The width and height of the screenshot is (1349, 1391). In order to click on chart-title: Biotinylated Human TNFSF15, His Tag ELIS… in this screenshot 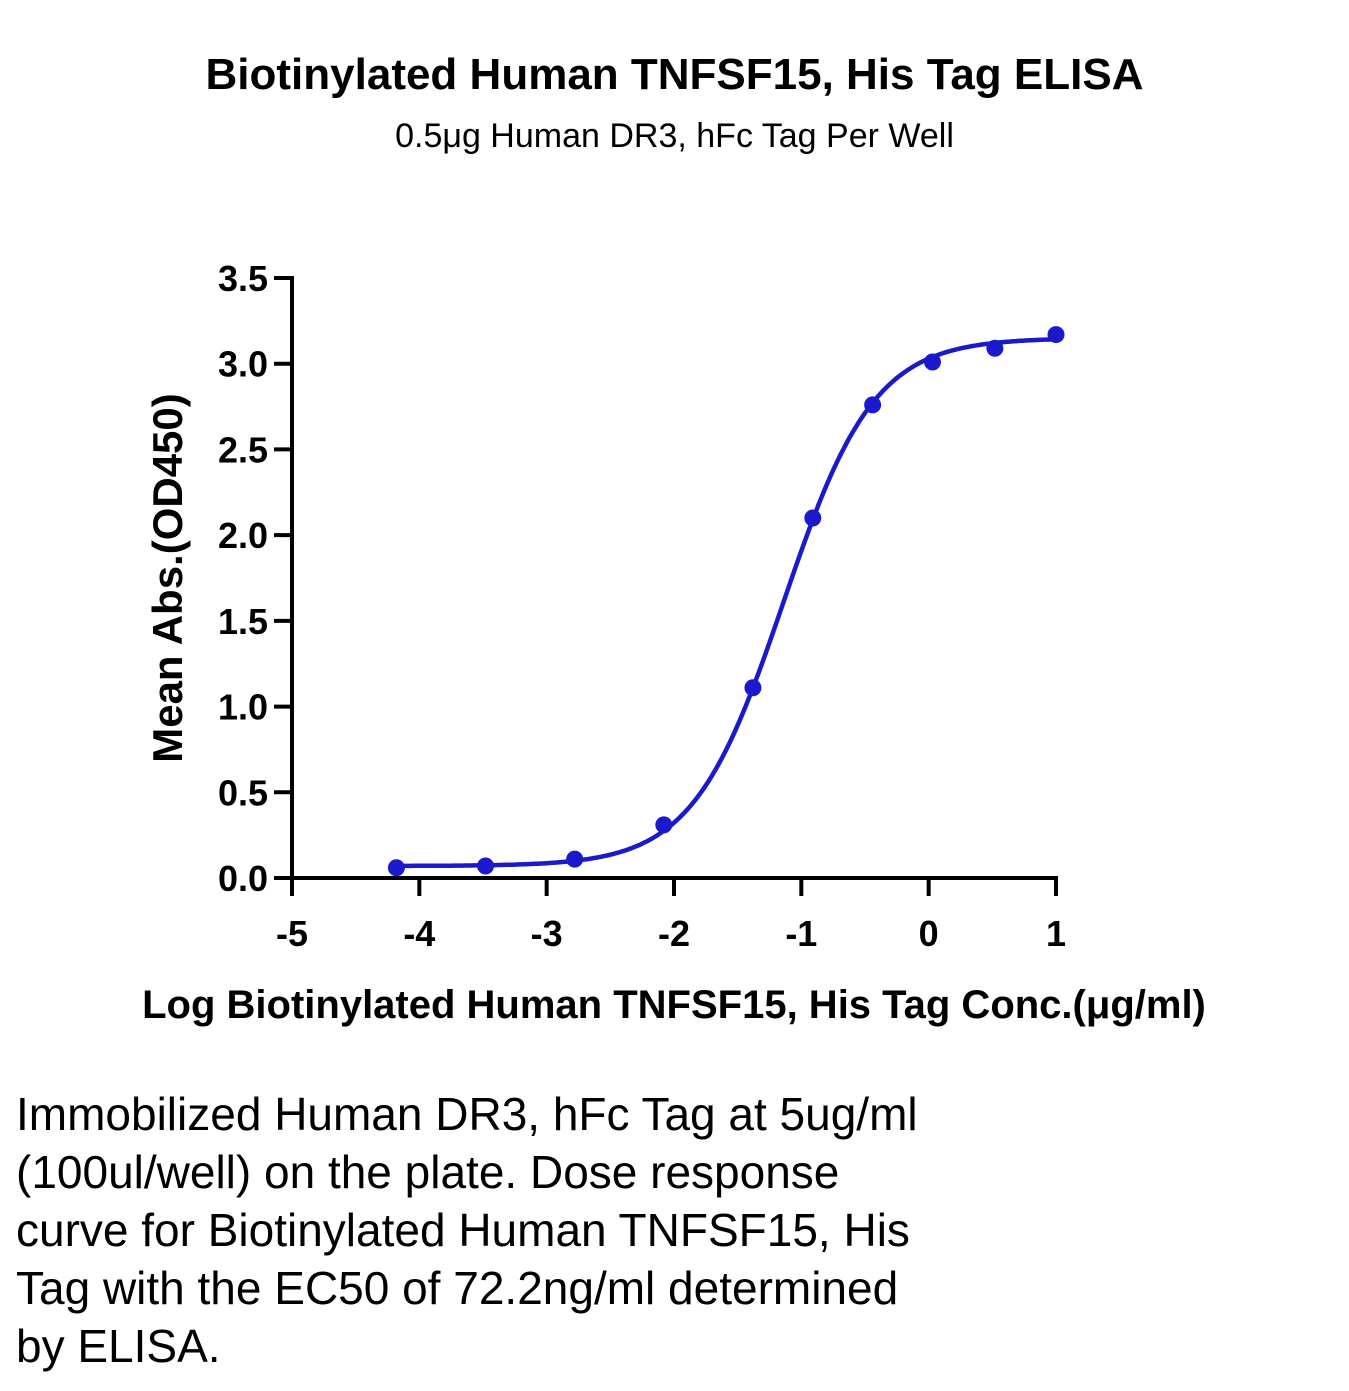, I will do `click(674, 74)`.